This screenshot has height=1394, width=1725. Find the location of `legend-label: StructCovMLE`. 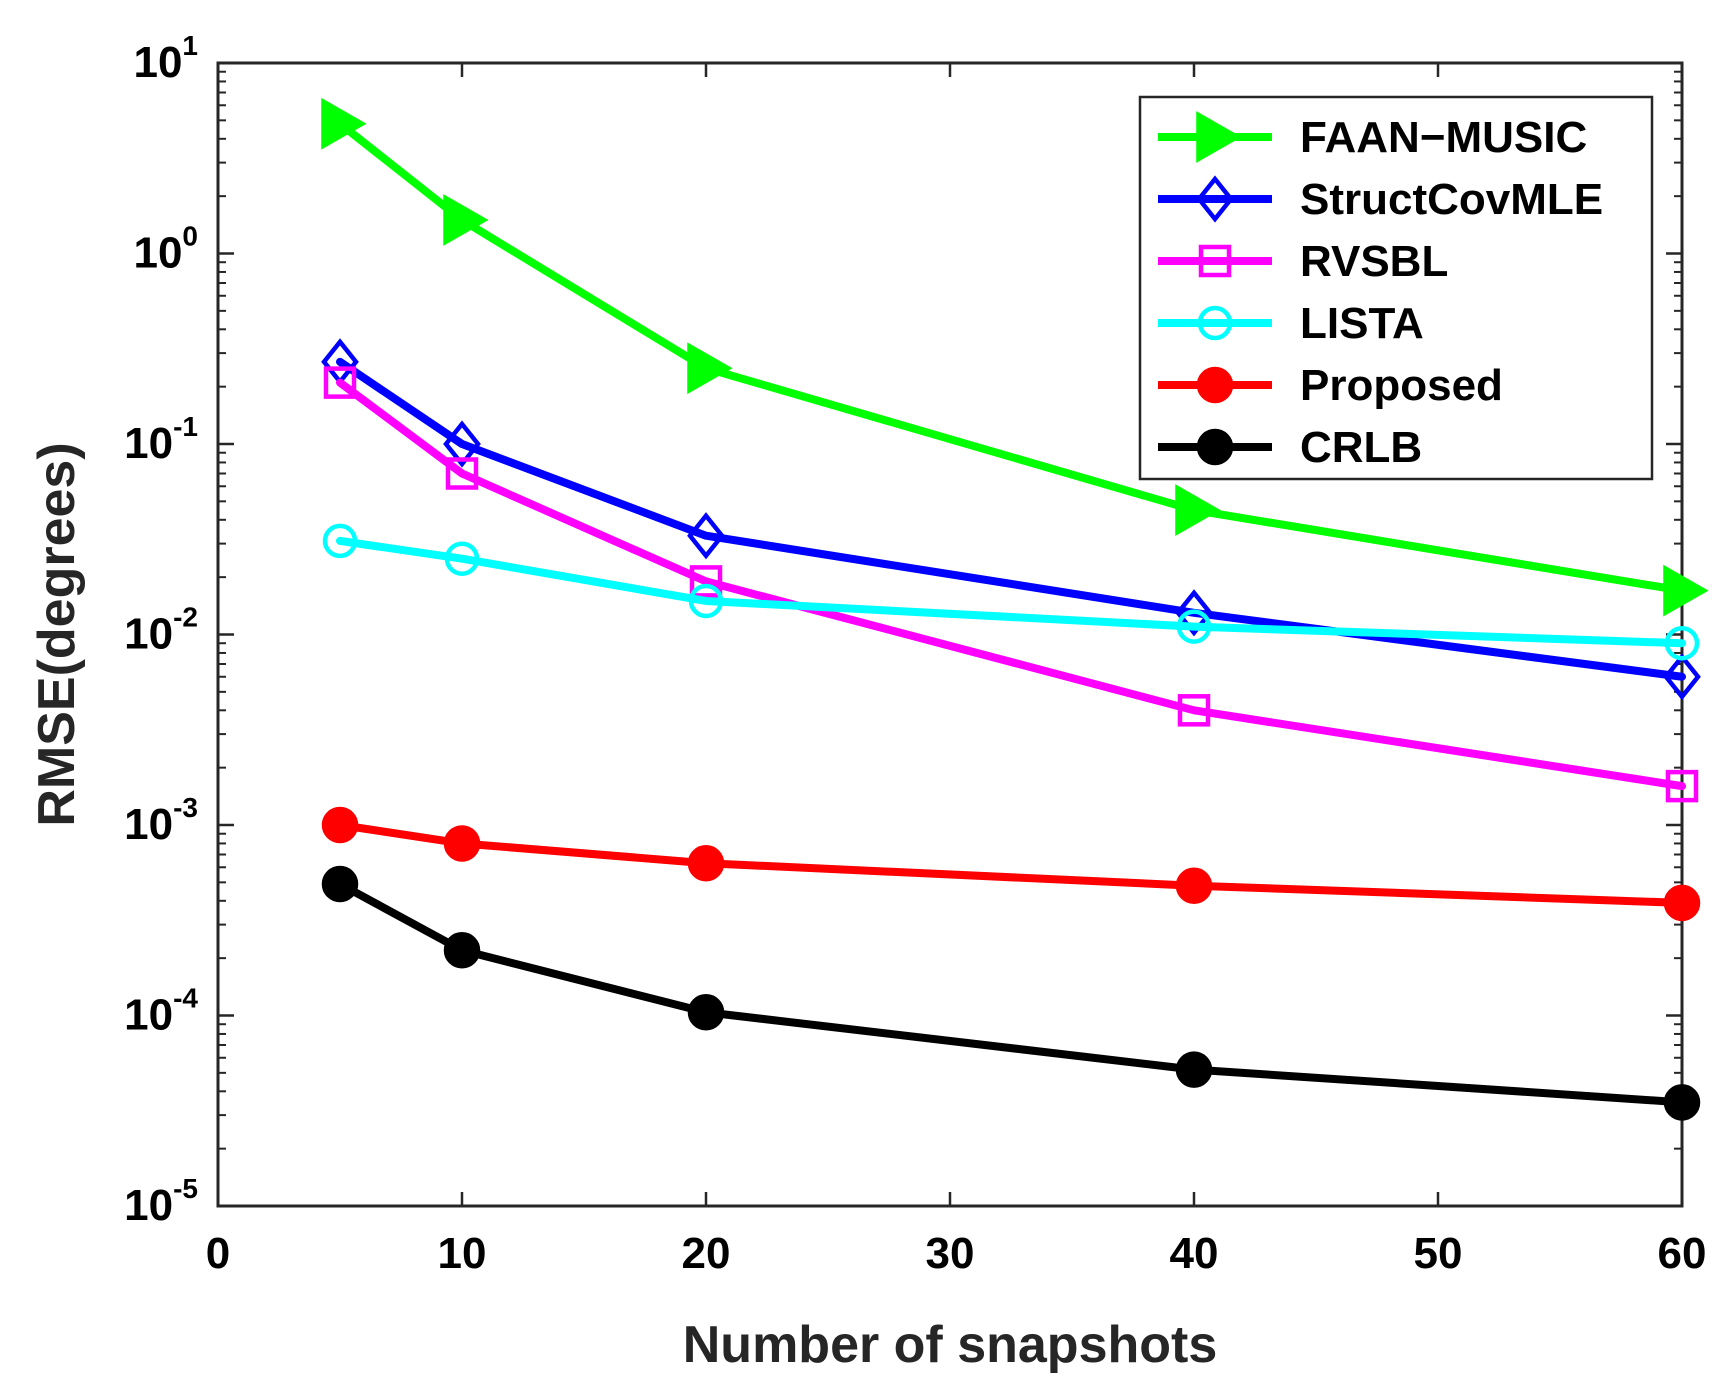

legend-label: StructCovMLE is located at coordinates (1451, 199).